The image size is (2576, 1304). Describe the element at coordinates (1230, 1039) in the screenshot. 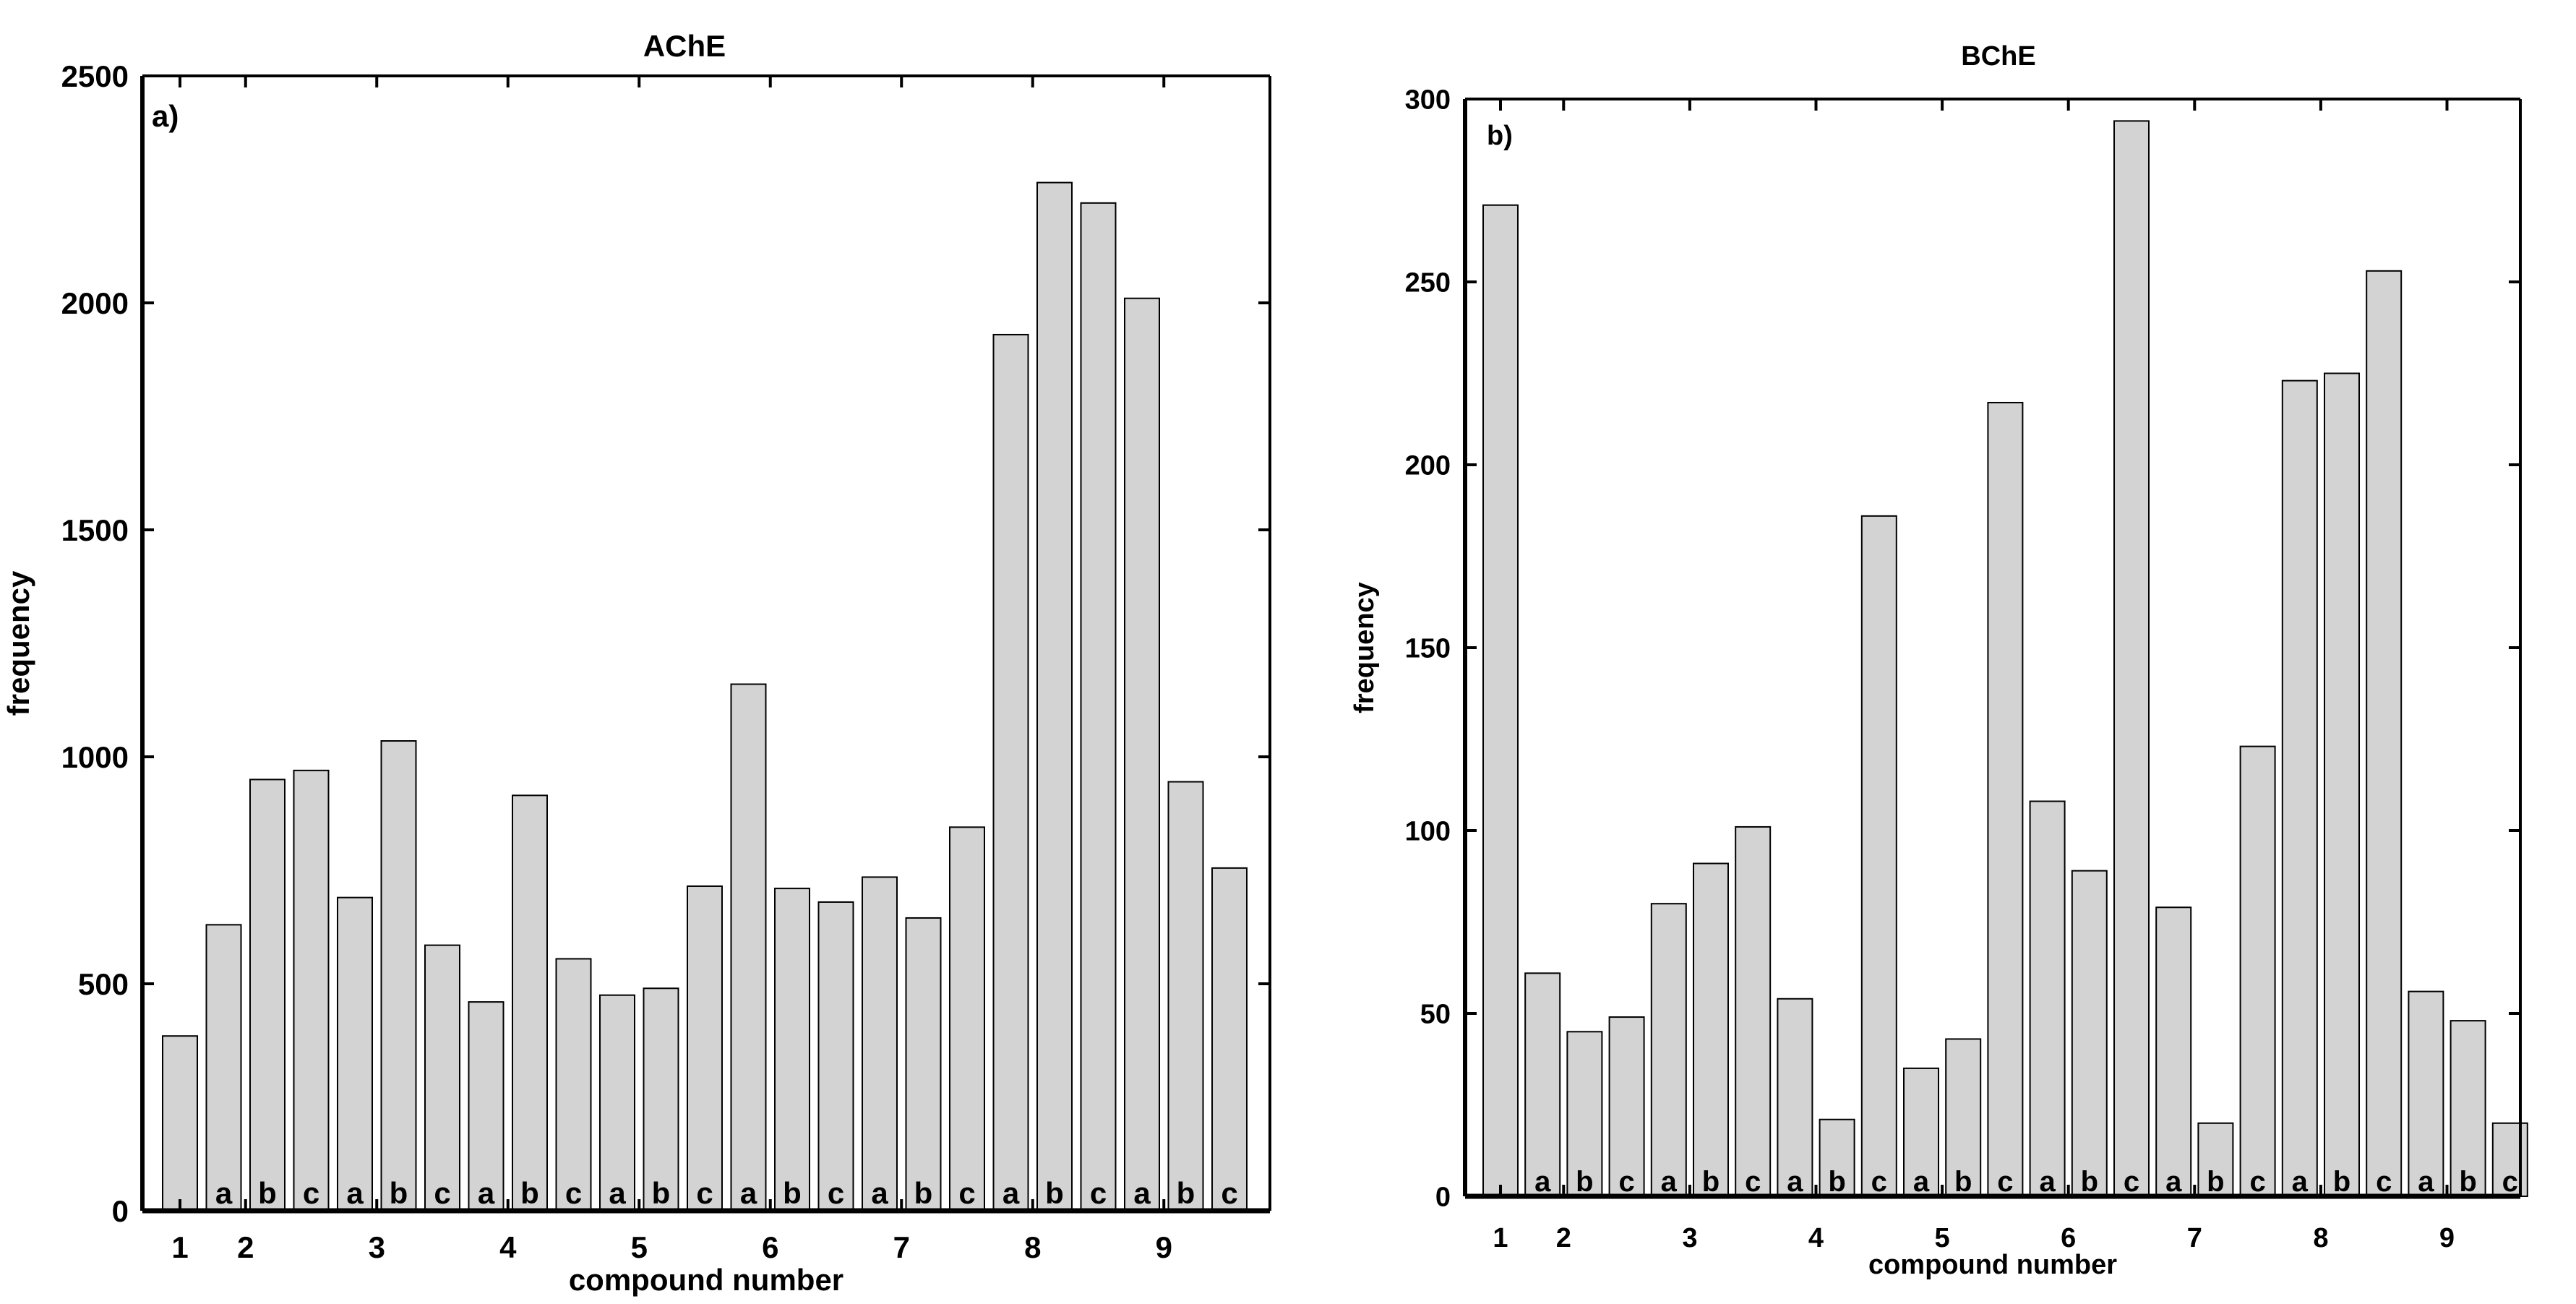

I see `bar-9c` at that location.